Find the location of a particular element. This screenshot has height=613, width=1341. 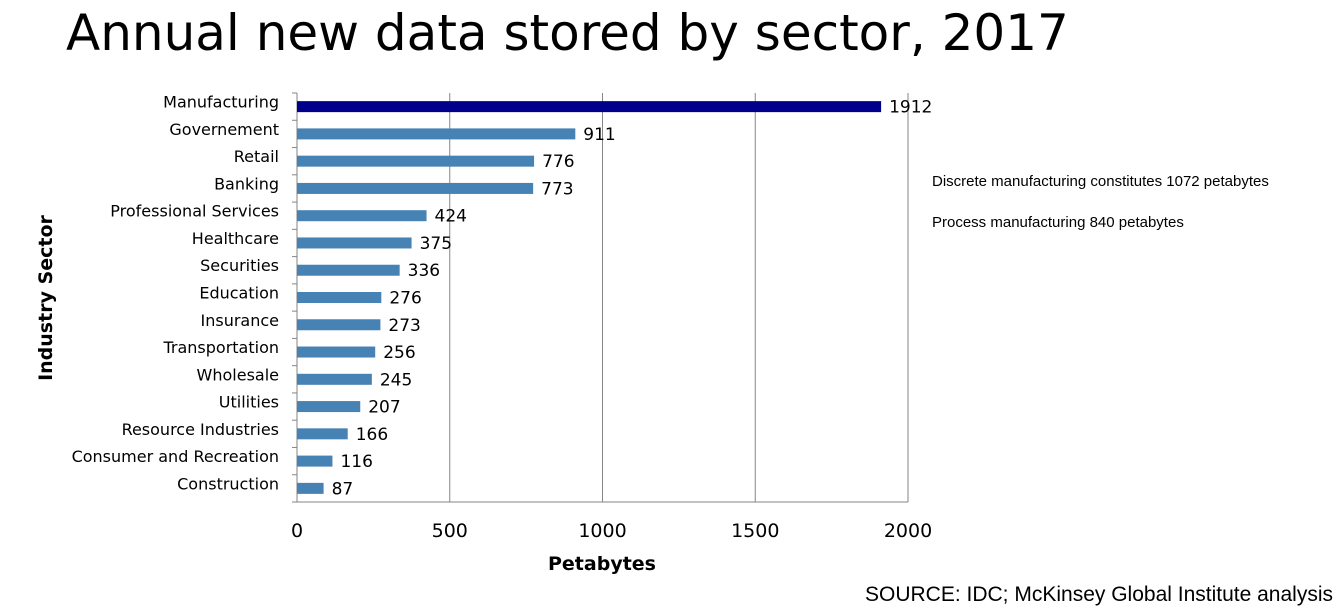

category-label: Manufacturing is located at coordinates (221, 102).